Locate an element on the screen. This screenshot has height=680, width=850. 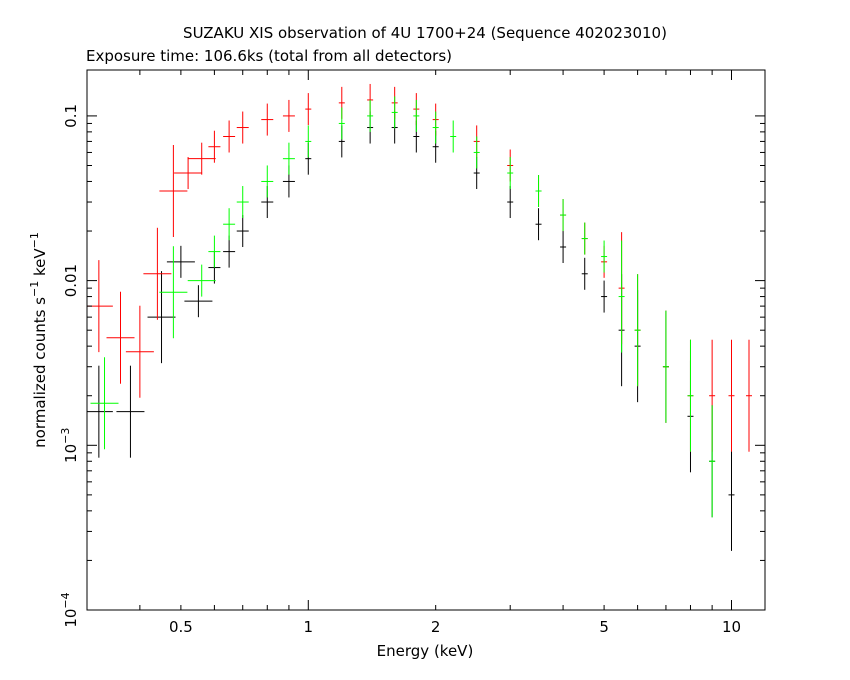
x-tick-label: 2 is located at coordinates (436, 627).